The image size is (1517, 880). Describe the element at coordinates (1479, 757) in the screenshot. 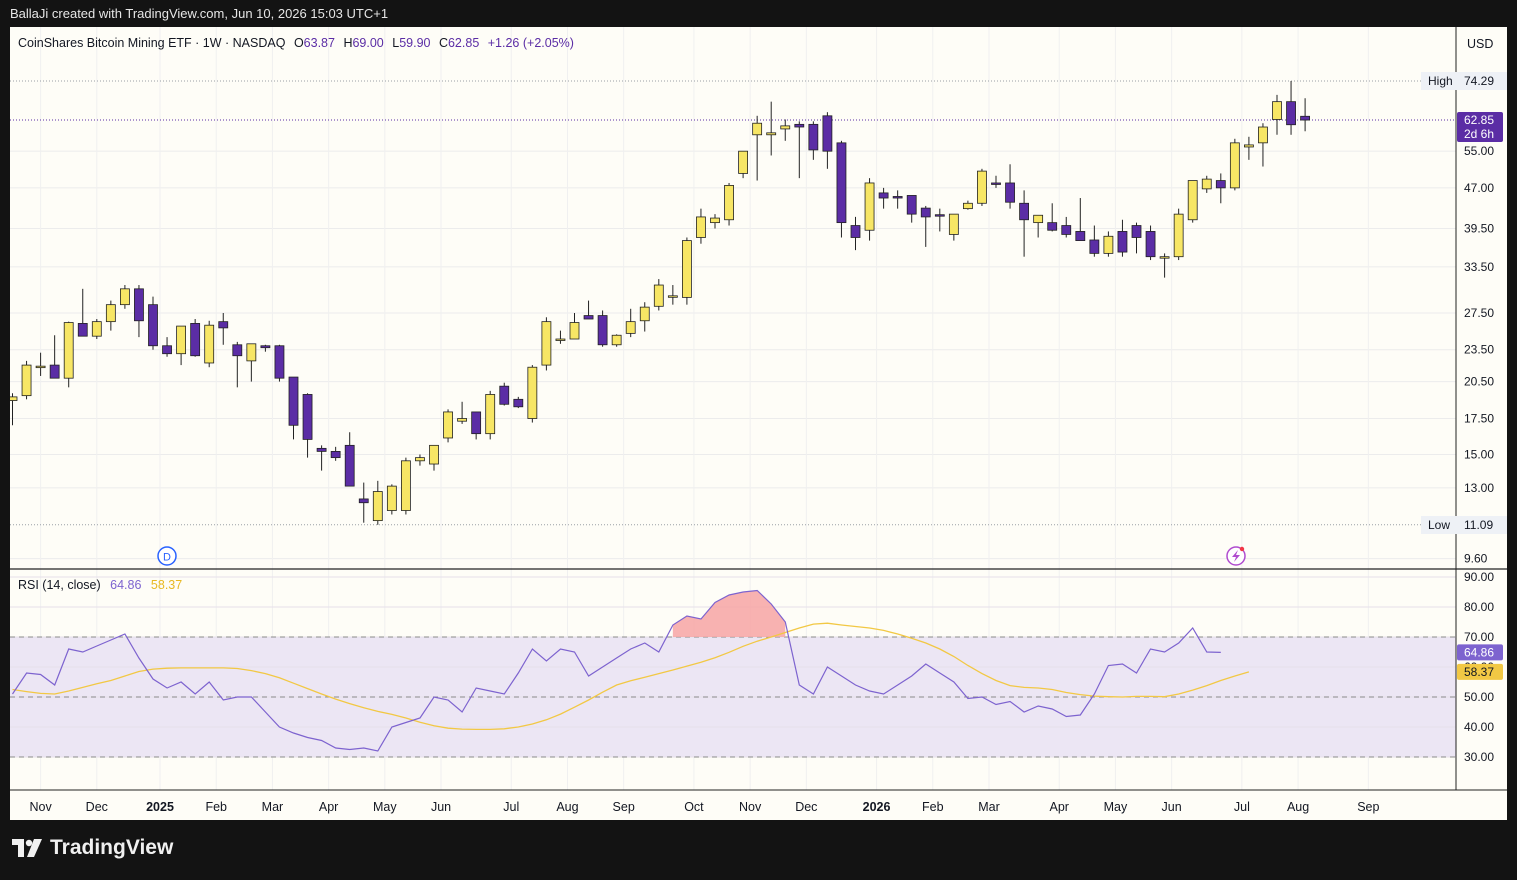

I see `rsi-tick-label: 30.00` at that location.